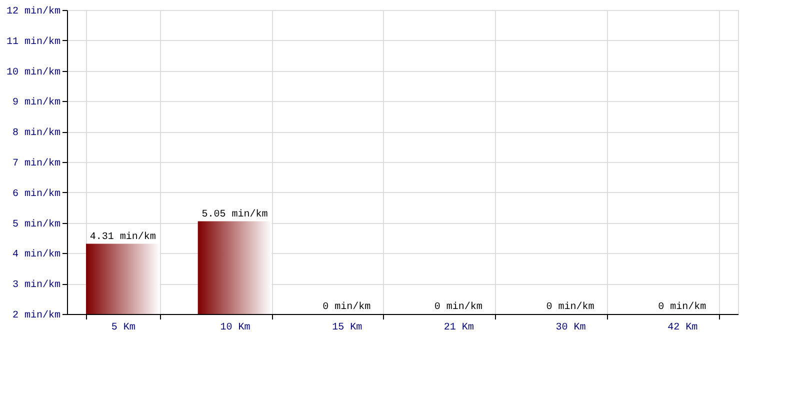 The width and height of the screenshot is (800, 400). I want to click on data-label: 5.05 min/km, so click(235, 214).